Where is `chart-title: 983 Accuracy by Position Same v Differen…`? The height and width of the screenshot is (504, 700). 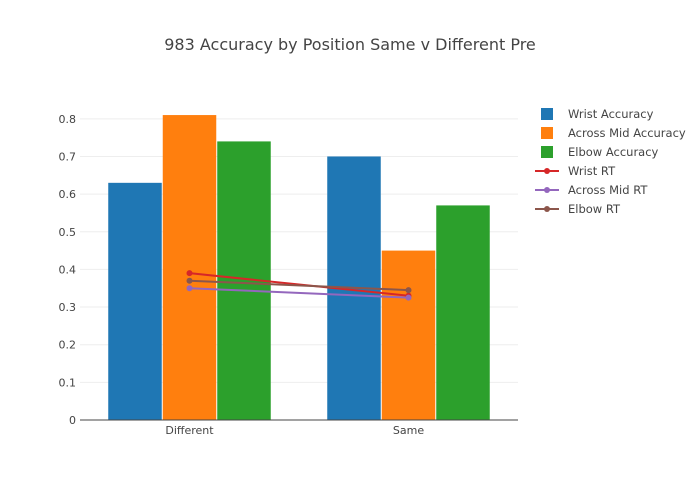
chart-title: 983 Accuracy by Position Same v Differen… is located at coordinates (350, 44).